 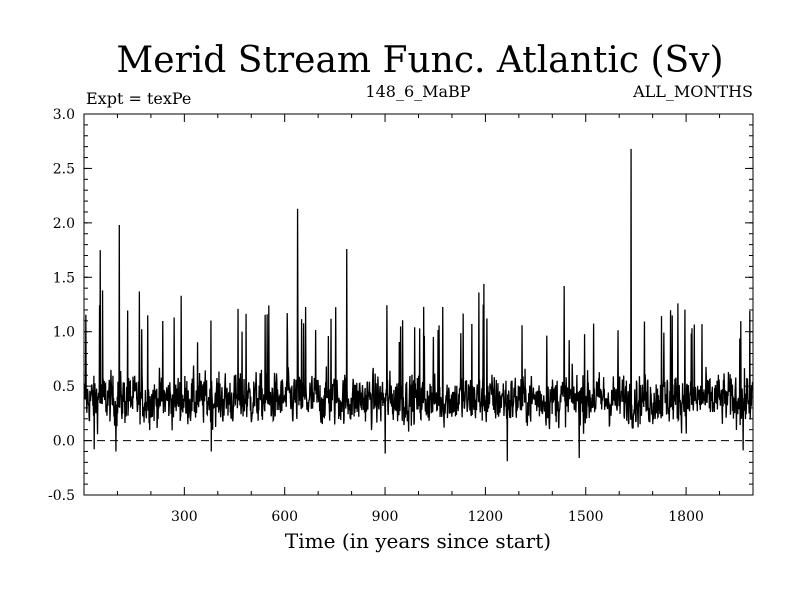 What do you see at coordinates (284, 517) in the screenshot?
I see `x-tick-label: 600` at bounding box center [284, 517].